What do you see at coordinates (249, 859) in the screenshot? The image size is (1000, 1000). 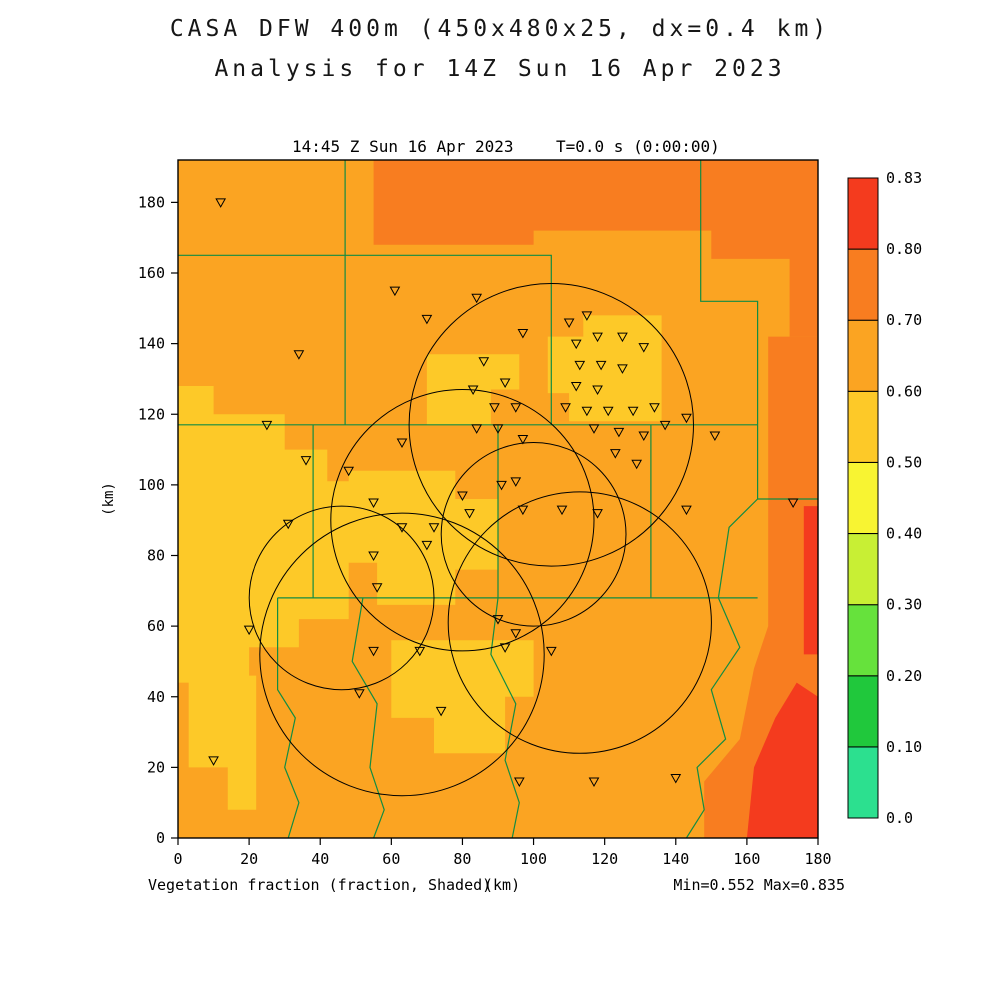 I see `x-tick-label: 20` at bounding box center [249, 859].